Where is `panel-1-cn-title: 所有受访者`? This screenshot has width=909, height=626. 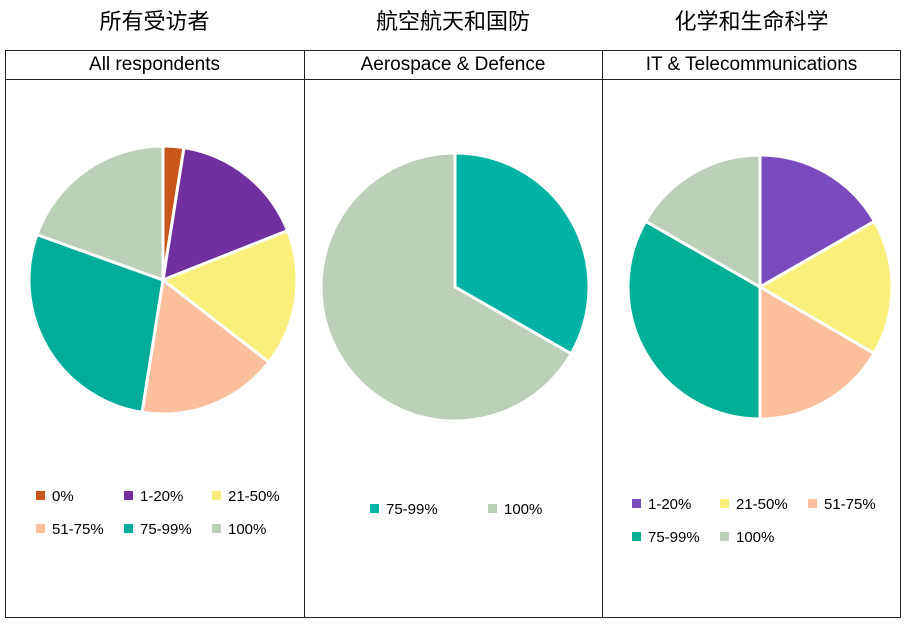 panel-1-cn-title: 所有受访者 is located at coordinates (154, 22).